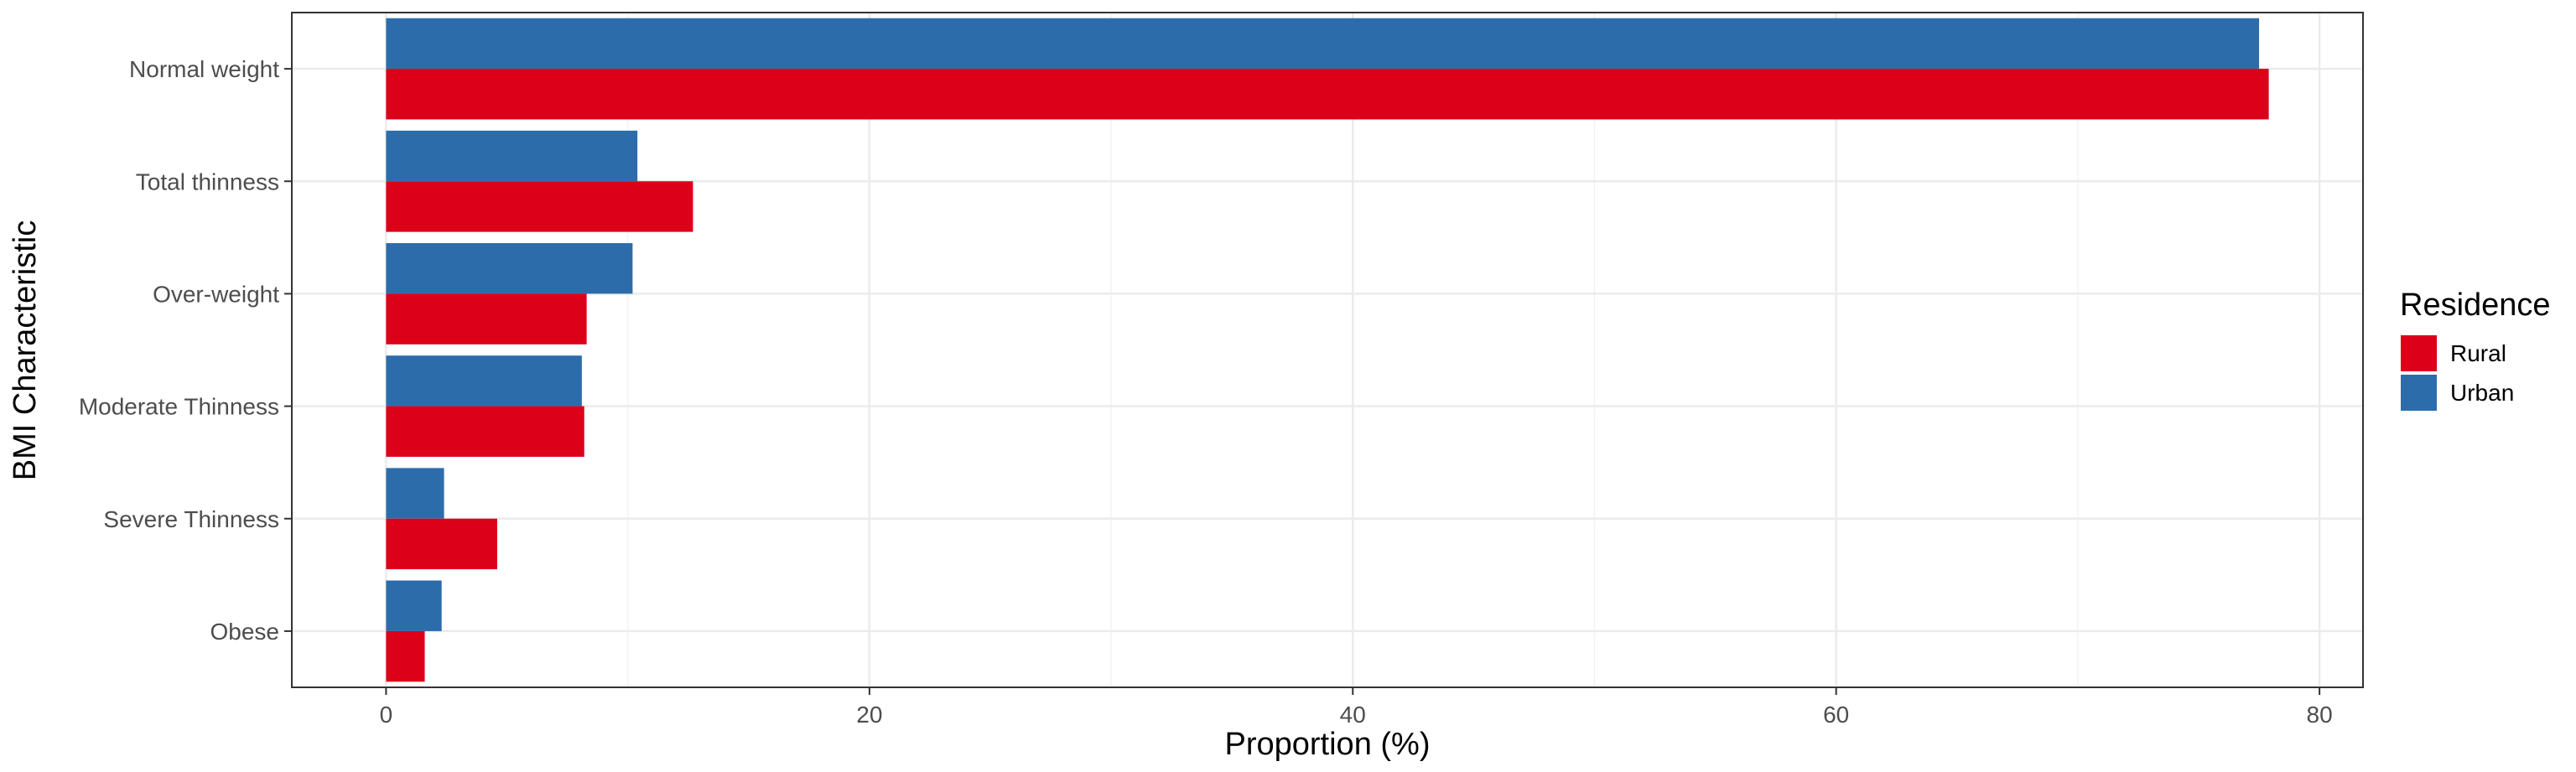 This screenshot has width=2576, height=772. Describe the element at coordinates (179, 407) in the screenshot. I see `y-tick-label: Moderate Thinness` at that location.